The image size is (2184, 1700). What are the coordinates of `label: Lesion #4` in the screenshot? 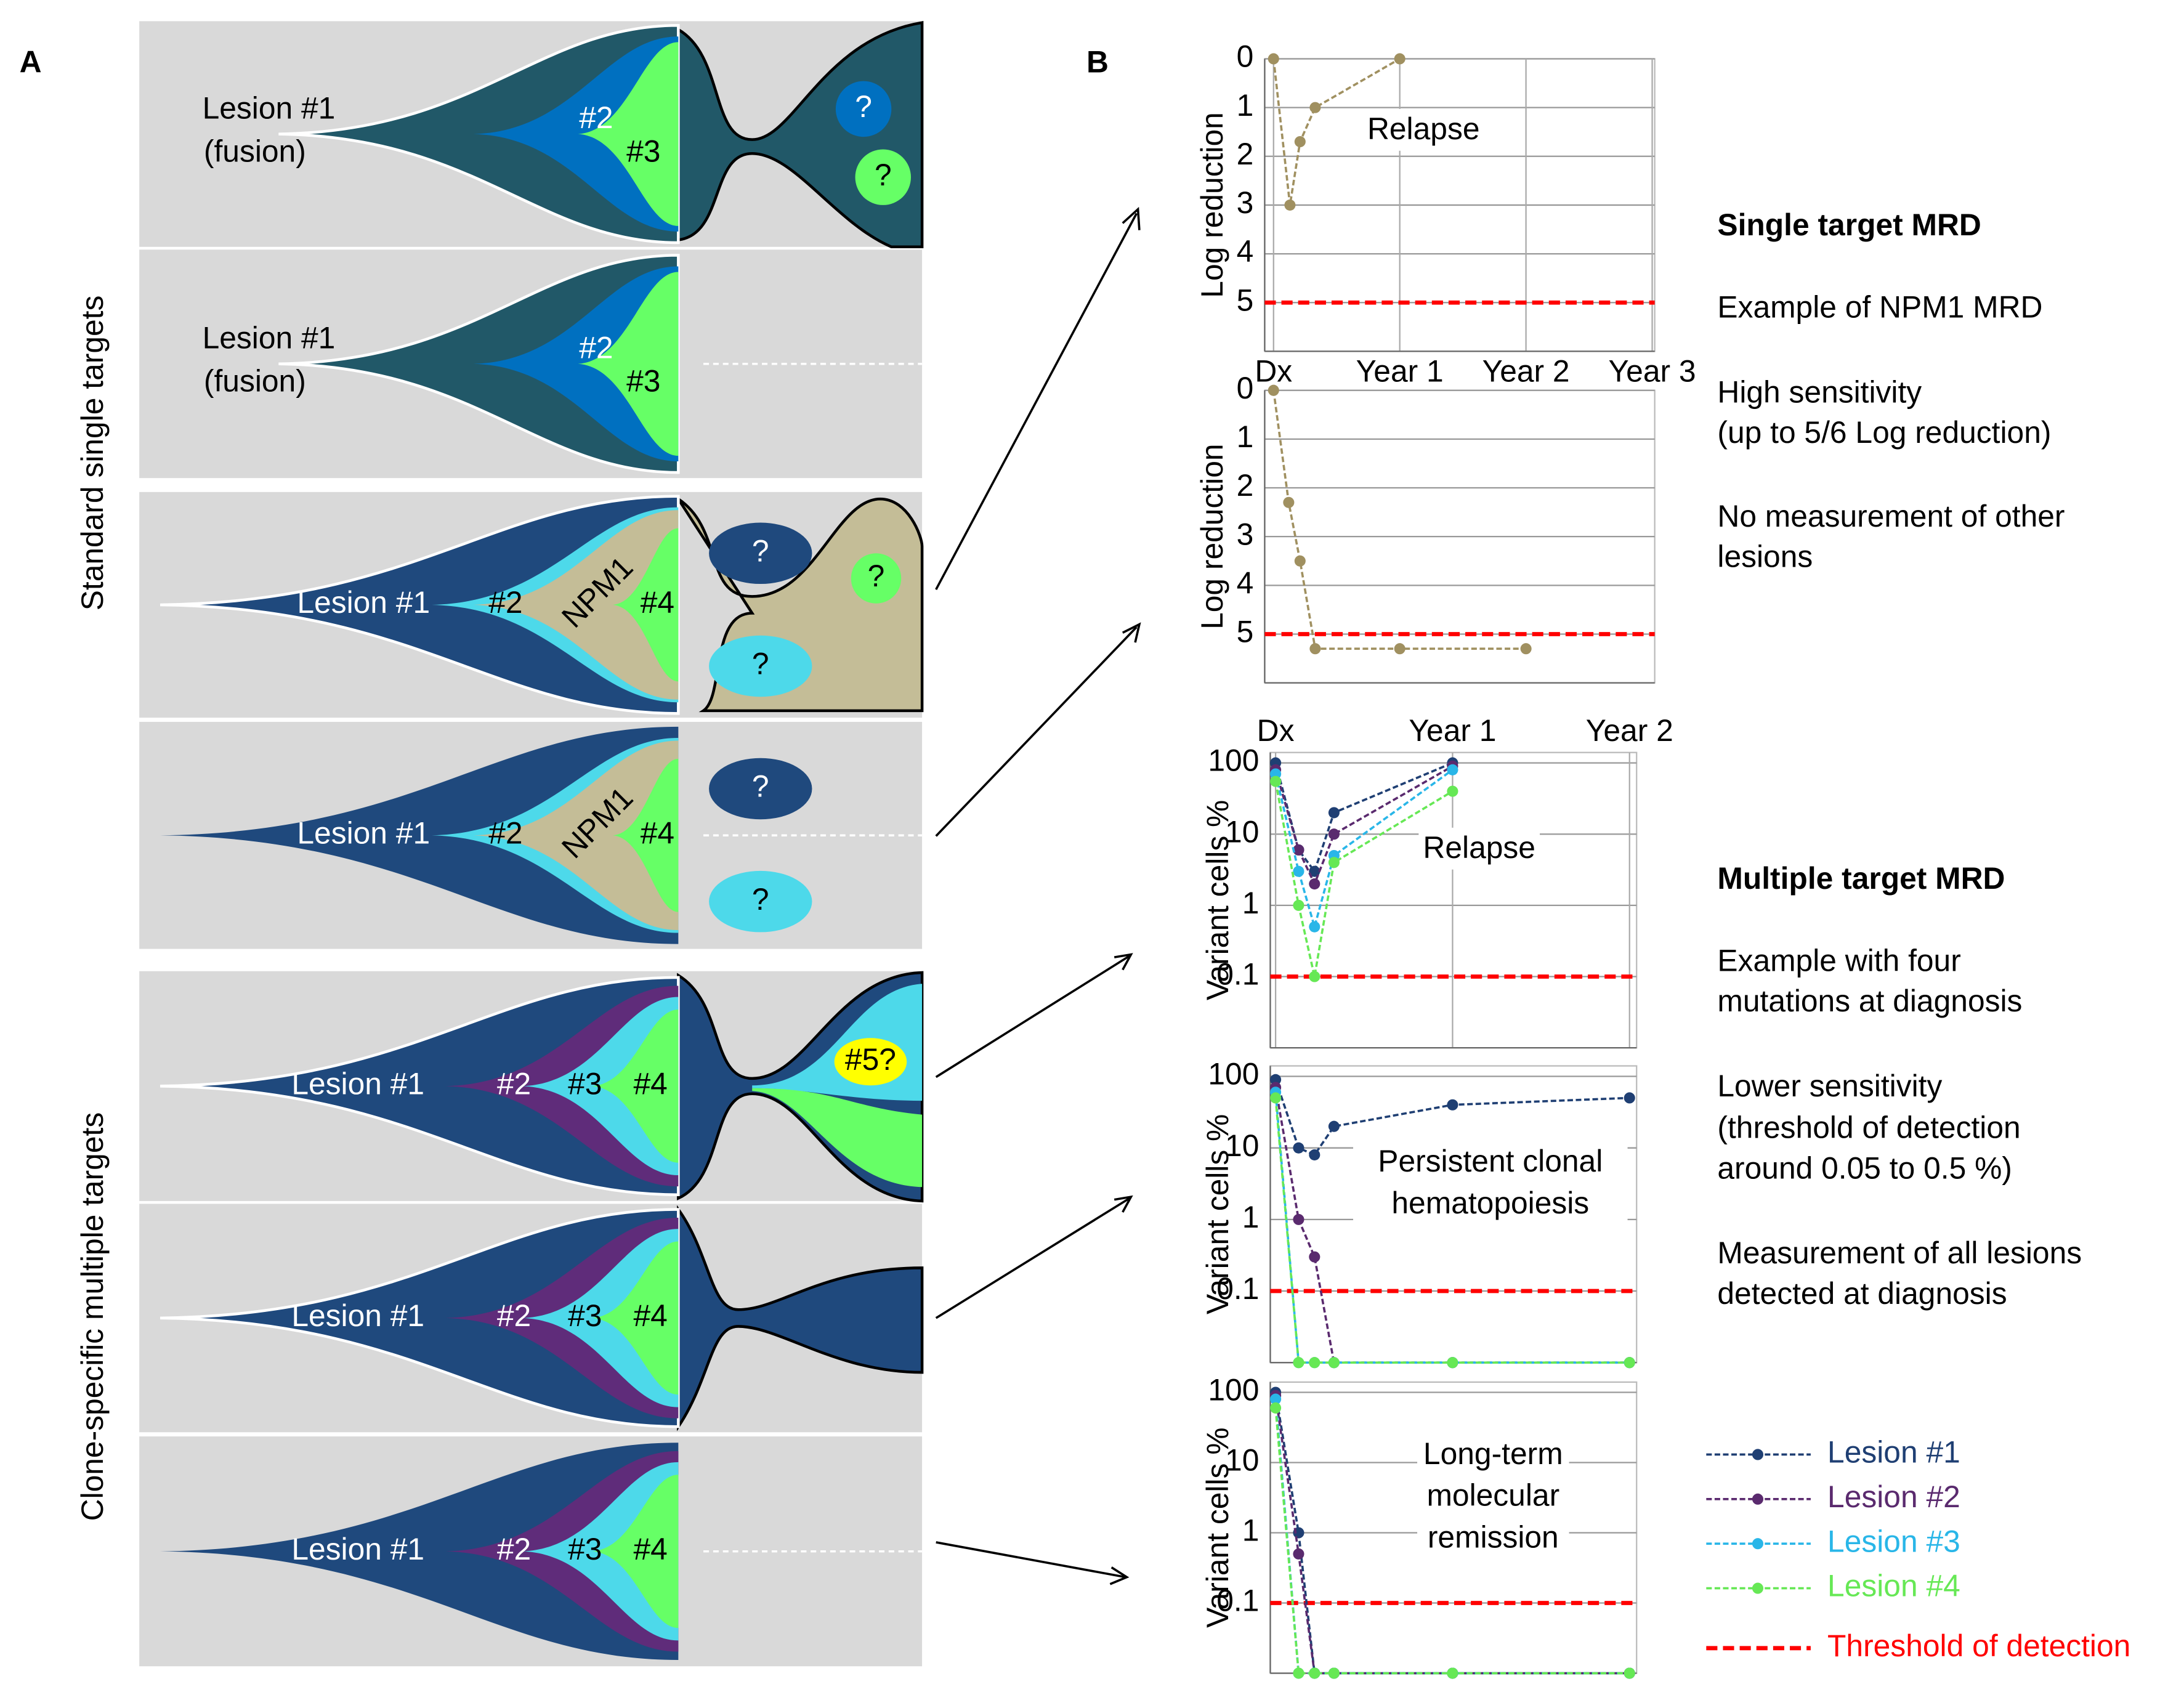 It's located at (1894, 1586).